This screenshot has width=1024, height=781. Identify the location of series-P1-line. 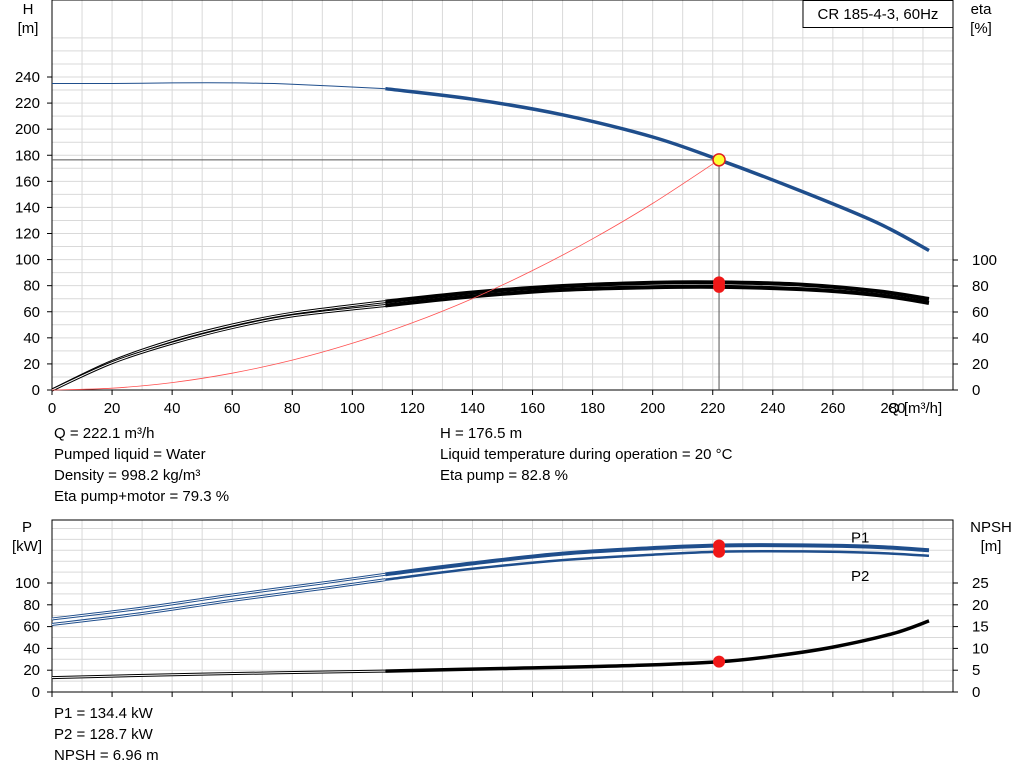
(657, 560).